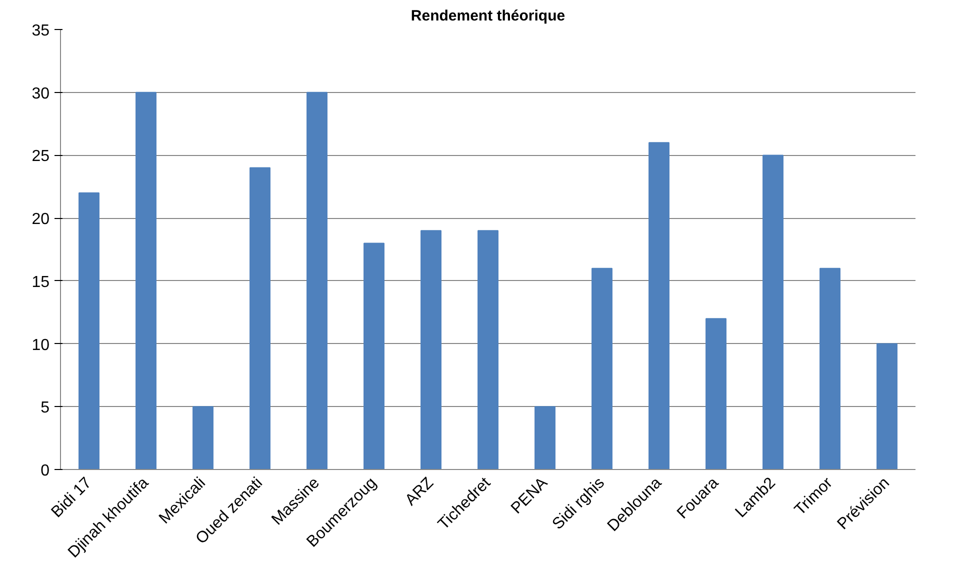 The image size is (957, 580). I want to click on y-tick-label: 20, so click(41, 219).